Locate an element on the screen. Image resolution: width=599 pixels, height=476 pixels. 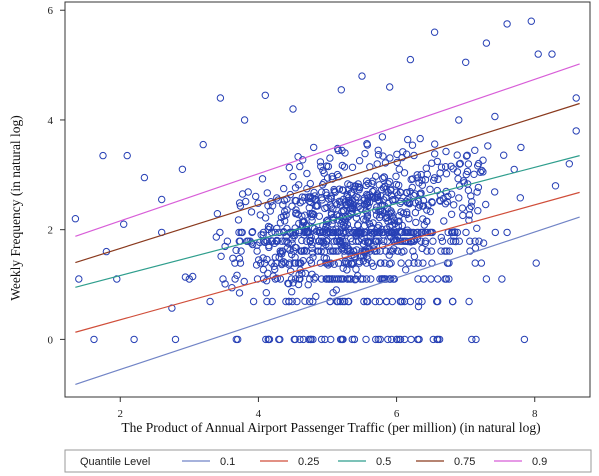
legend-entry-label: 0.5 is located at coordinates (383, 462).